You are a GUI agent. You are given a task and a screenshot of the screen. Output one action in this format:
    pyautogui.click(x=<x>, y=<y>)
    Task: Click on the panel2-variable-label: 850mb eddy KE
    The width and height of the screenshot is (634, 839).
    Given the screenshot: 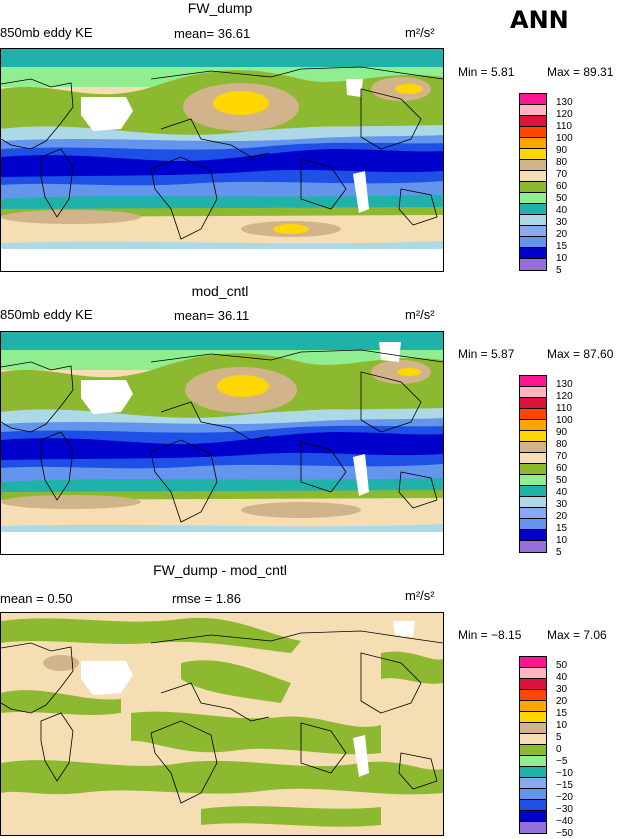 What is the action you would take?
    pyautogui.click(x=46, y=314)
    